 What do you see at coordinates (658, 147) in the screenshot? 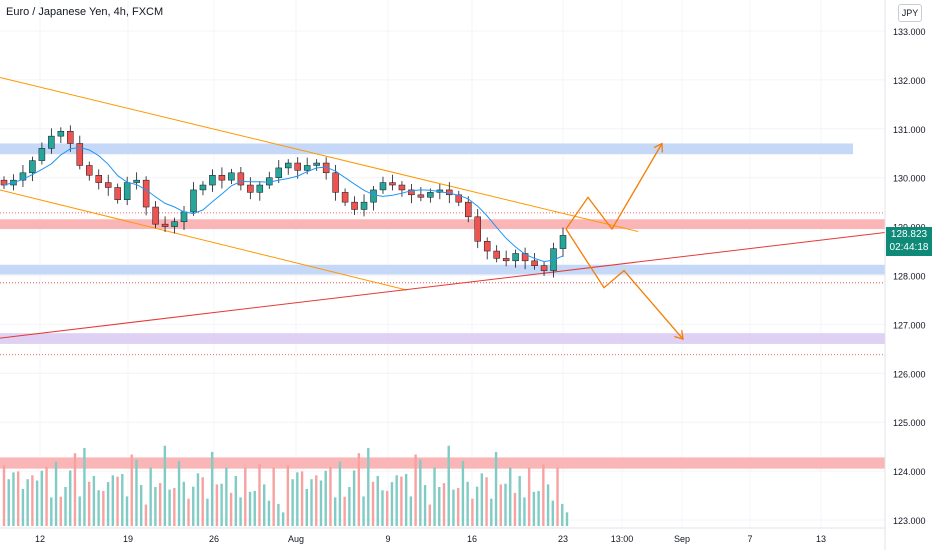
I see `forecast-up-path-arrowhead` at bounding box center [658, 147].